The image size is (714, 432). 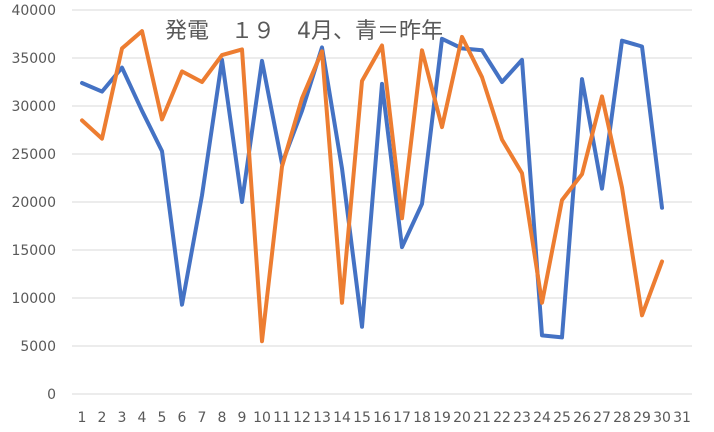 What do you see at coordinates (33, 155) in the screenshot?
I see `y-tick-label: 25000` at bounding box center [33, 155].